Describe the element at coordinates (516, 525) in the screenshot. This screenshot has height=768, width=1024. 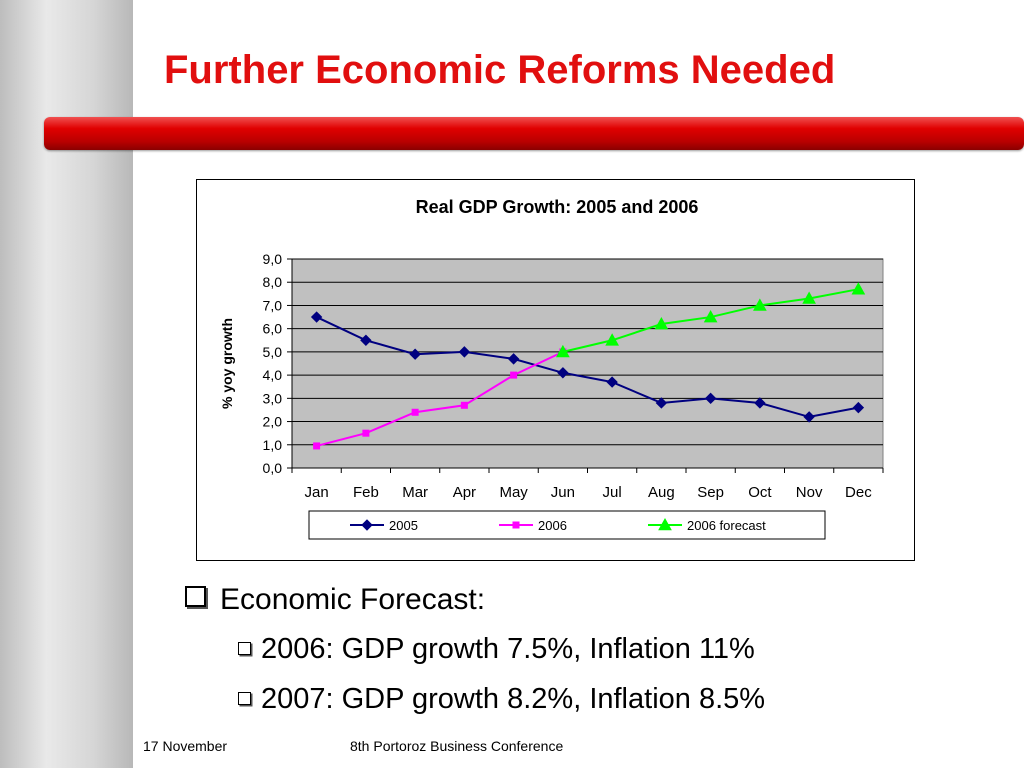
I see `legend-marker-2006` at that location.